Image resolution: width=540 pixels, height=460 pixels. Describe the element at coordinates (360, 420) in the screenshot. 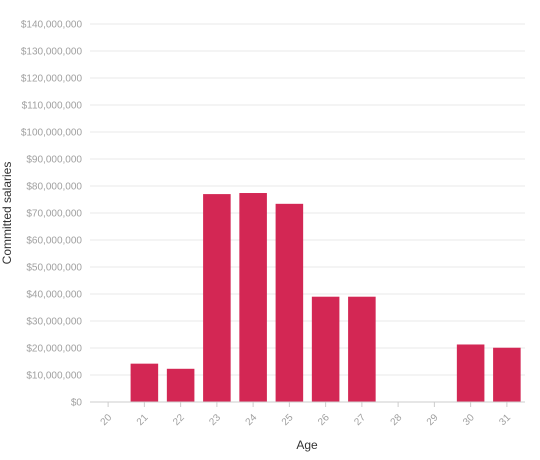

I see `x-tick-label: 27` at that location.